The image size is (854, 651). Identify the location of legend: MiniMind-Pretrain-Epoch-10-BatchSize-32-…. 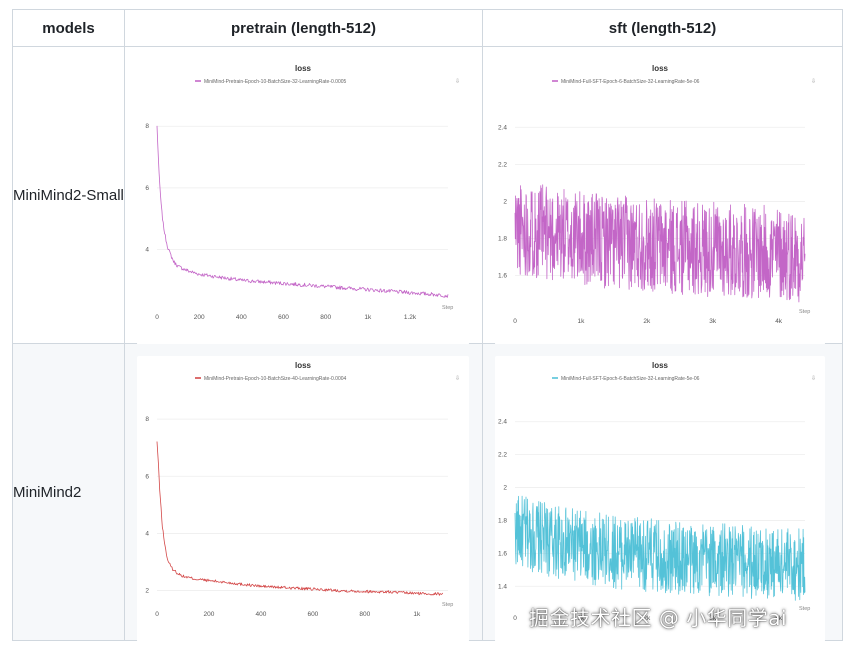
(271, 82).